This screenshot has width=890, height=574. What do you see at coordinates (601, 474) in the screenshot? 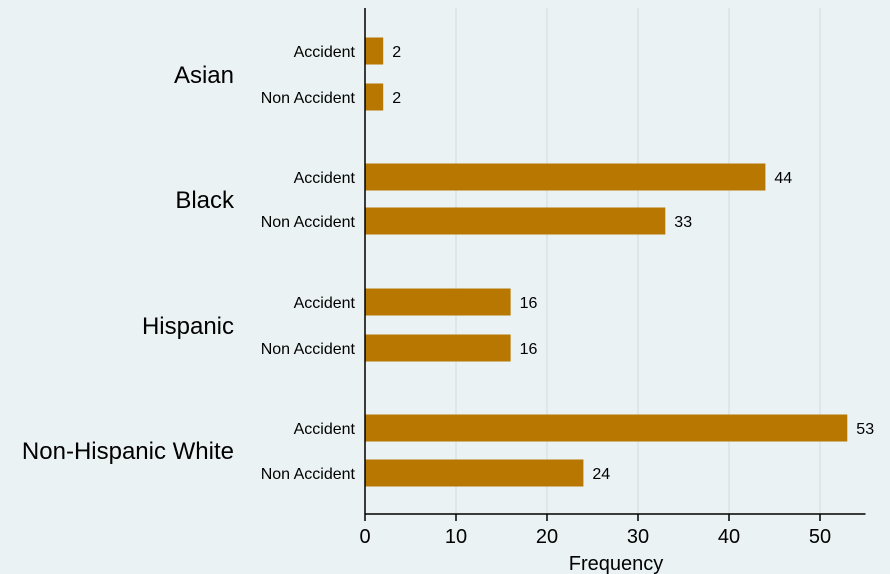
I see `value-label: 24` at bounding box center [601, 474].